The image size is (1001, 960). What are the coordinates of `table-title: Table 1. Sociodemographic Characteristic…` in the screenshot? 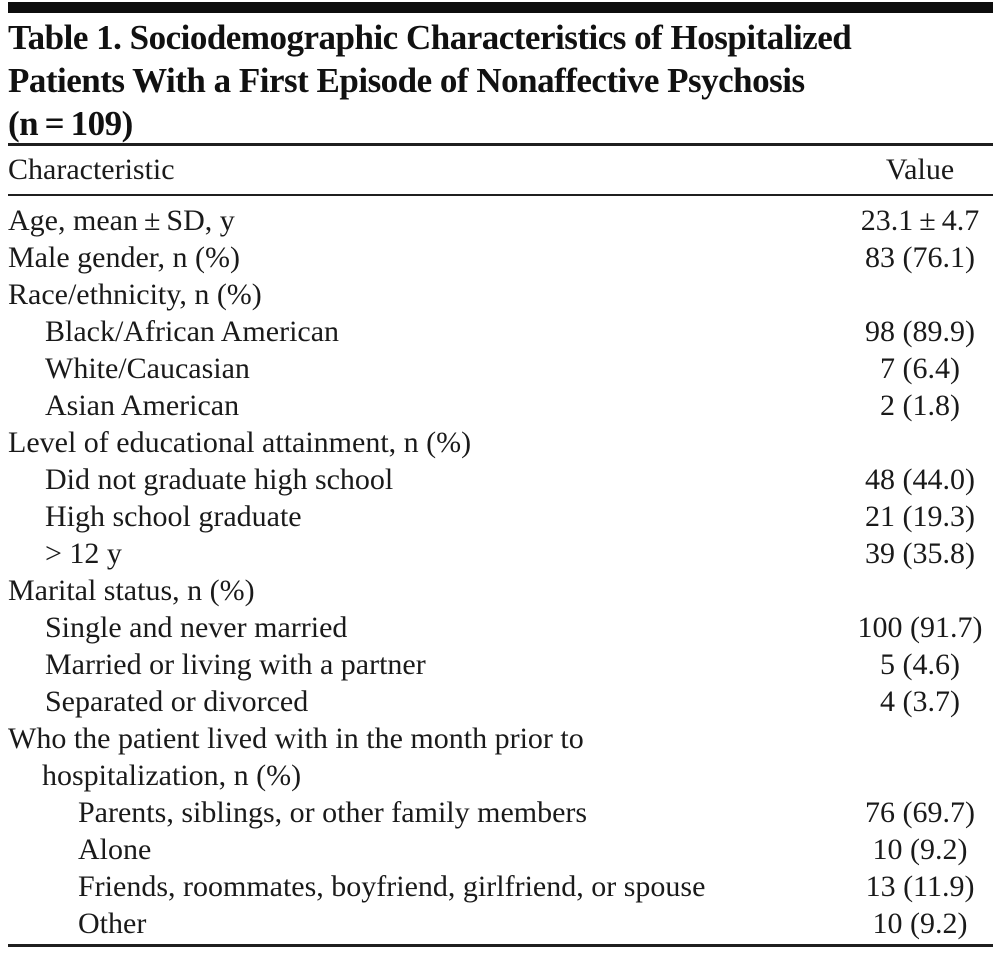 It's located at (430, 80).